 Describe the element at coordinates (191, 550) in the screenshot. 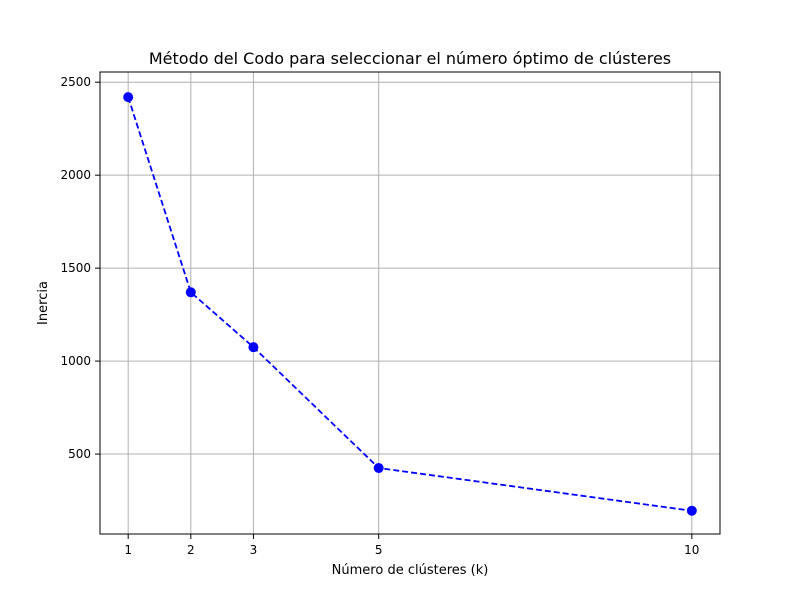

I see `x-tick-label: 2` at that location.